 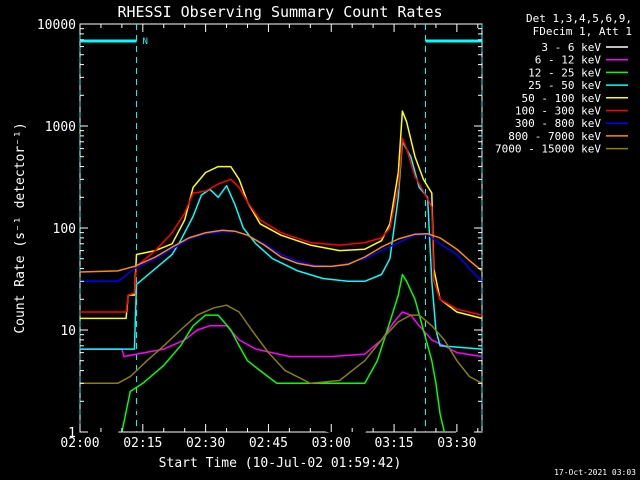 I want to click on y-tick-label: 100, so click(x=64, y=229).